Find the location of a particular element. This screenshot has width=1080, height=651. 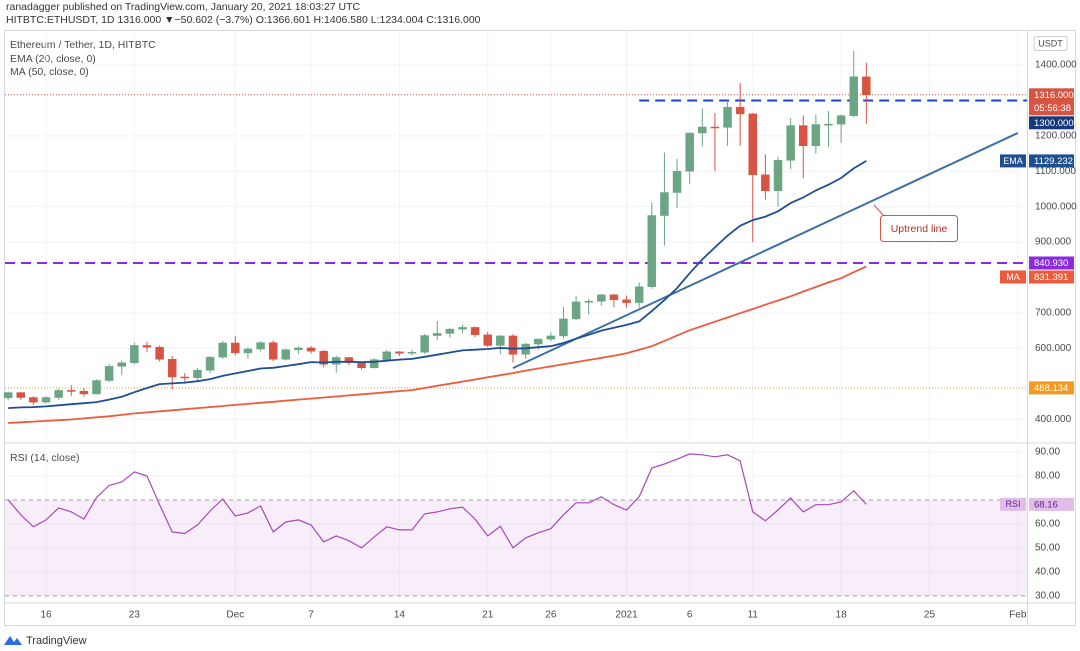

axis-badge-label: 831.391 is located at coordinates (1051, 277).